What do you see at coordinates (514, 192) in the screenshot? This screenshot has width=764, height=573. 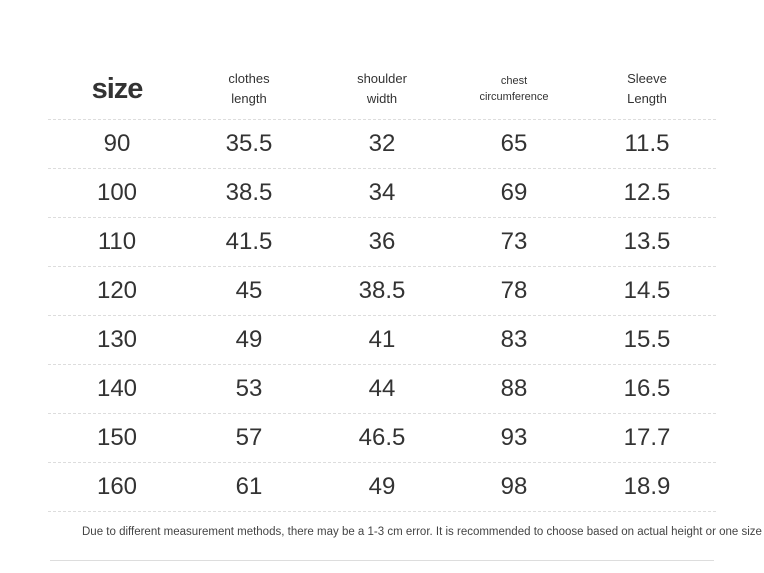 I see `table-cell: 69` at bounding box center [514, 192].